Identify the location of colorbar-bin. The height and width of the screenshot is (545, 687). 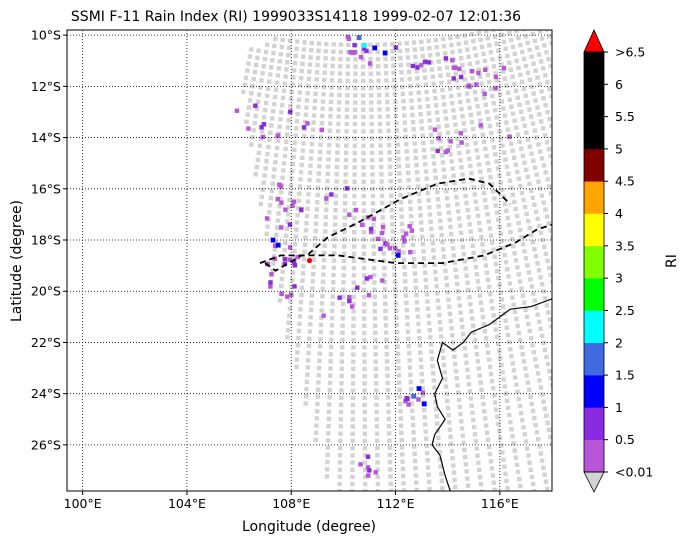
(594, 391).